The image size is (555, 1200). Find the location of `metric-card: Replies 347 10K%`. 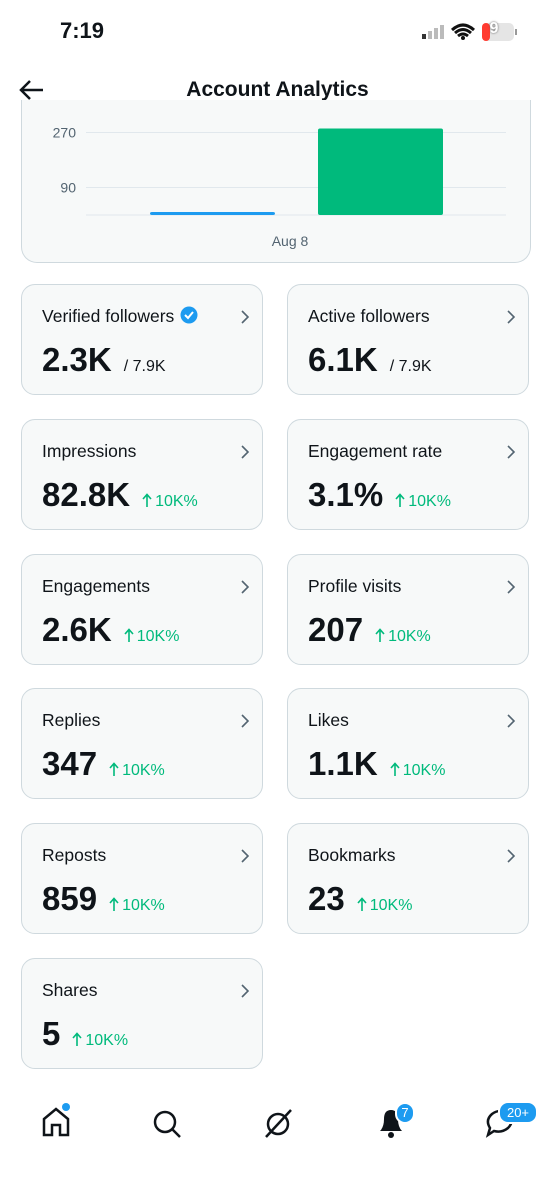

metric-card: Replies 347 10K% is located at coordinates (142, 744).